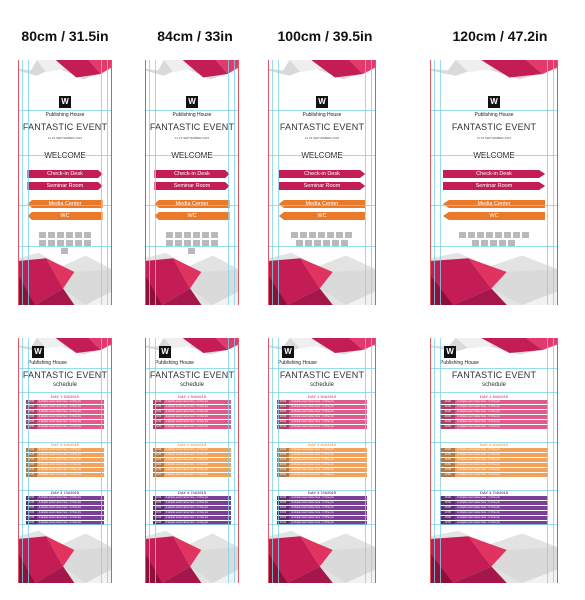 The image size is (585, 600). What do you see at coordinates (65, 243) in the screenshot?
I see `placeholder-grid` at bounding box center [65, 243].